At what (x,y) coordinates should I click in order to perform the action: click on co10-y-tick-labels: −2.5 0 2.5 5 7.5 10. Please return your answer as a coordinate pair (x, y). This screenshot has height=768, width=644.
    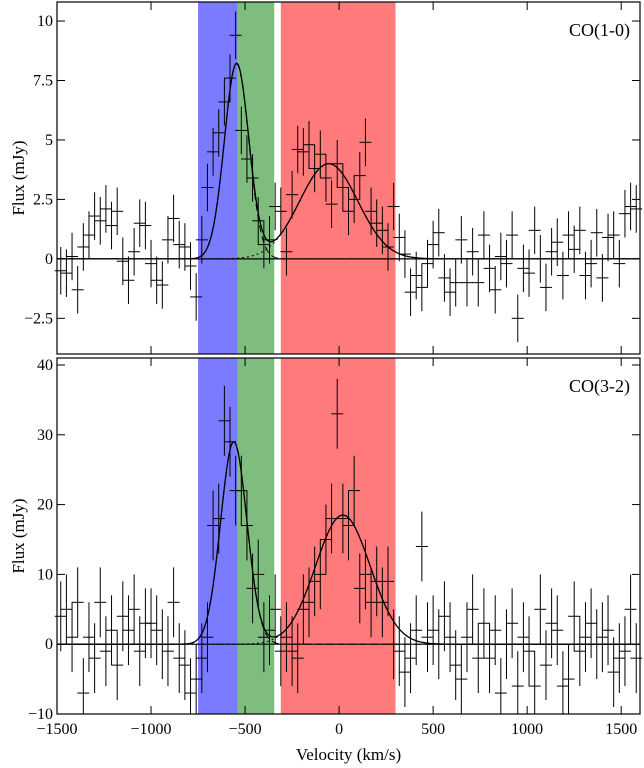
    Looking at the image, I should click on (38, 170).